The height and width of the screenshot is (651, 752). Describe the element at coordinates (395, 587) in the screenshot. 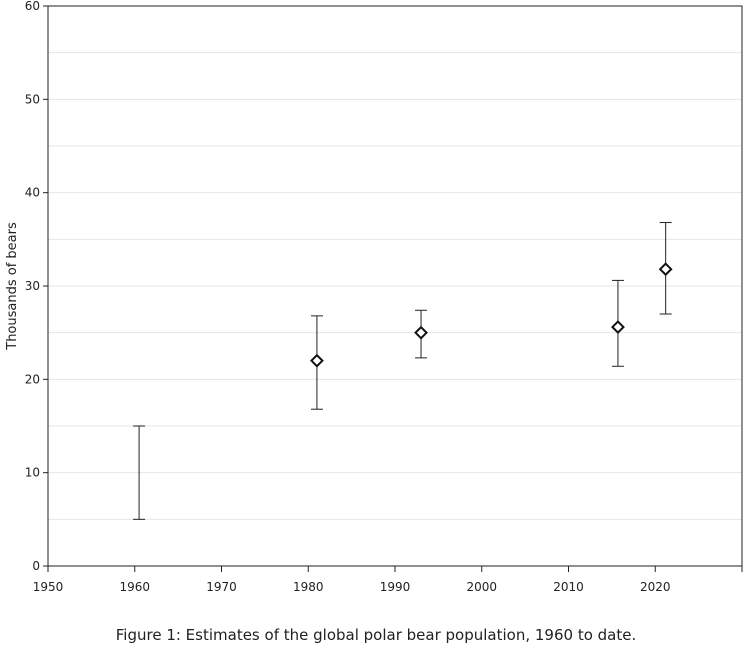

I see `x-tick-label: 1990` at that location.